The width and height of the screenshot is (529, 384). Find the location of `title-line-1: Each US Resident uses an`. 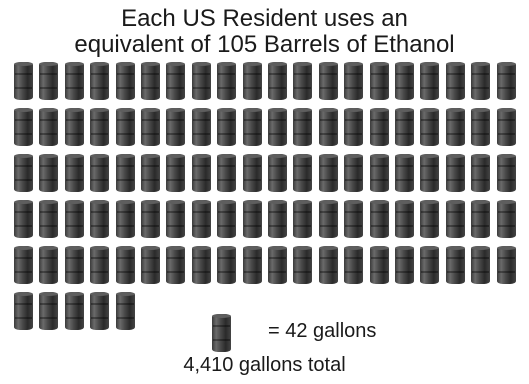

title-line-1: Each US Resident uses an is located at coordinates (264, 18).